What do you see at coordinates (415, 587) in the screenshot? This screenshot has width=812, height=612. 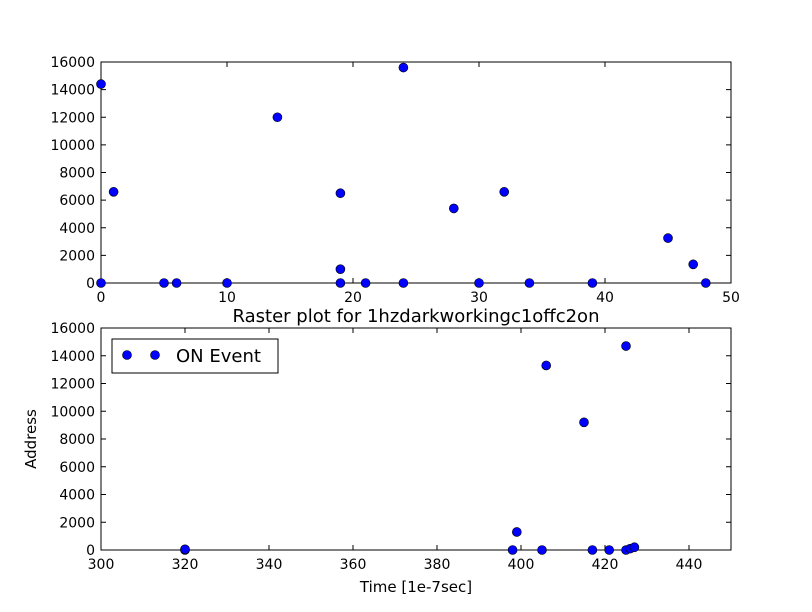 I see `x-axis-label: Time [1e-7sec]` at bounding box center [415, 587].